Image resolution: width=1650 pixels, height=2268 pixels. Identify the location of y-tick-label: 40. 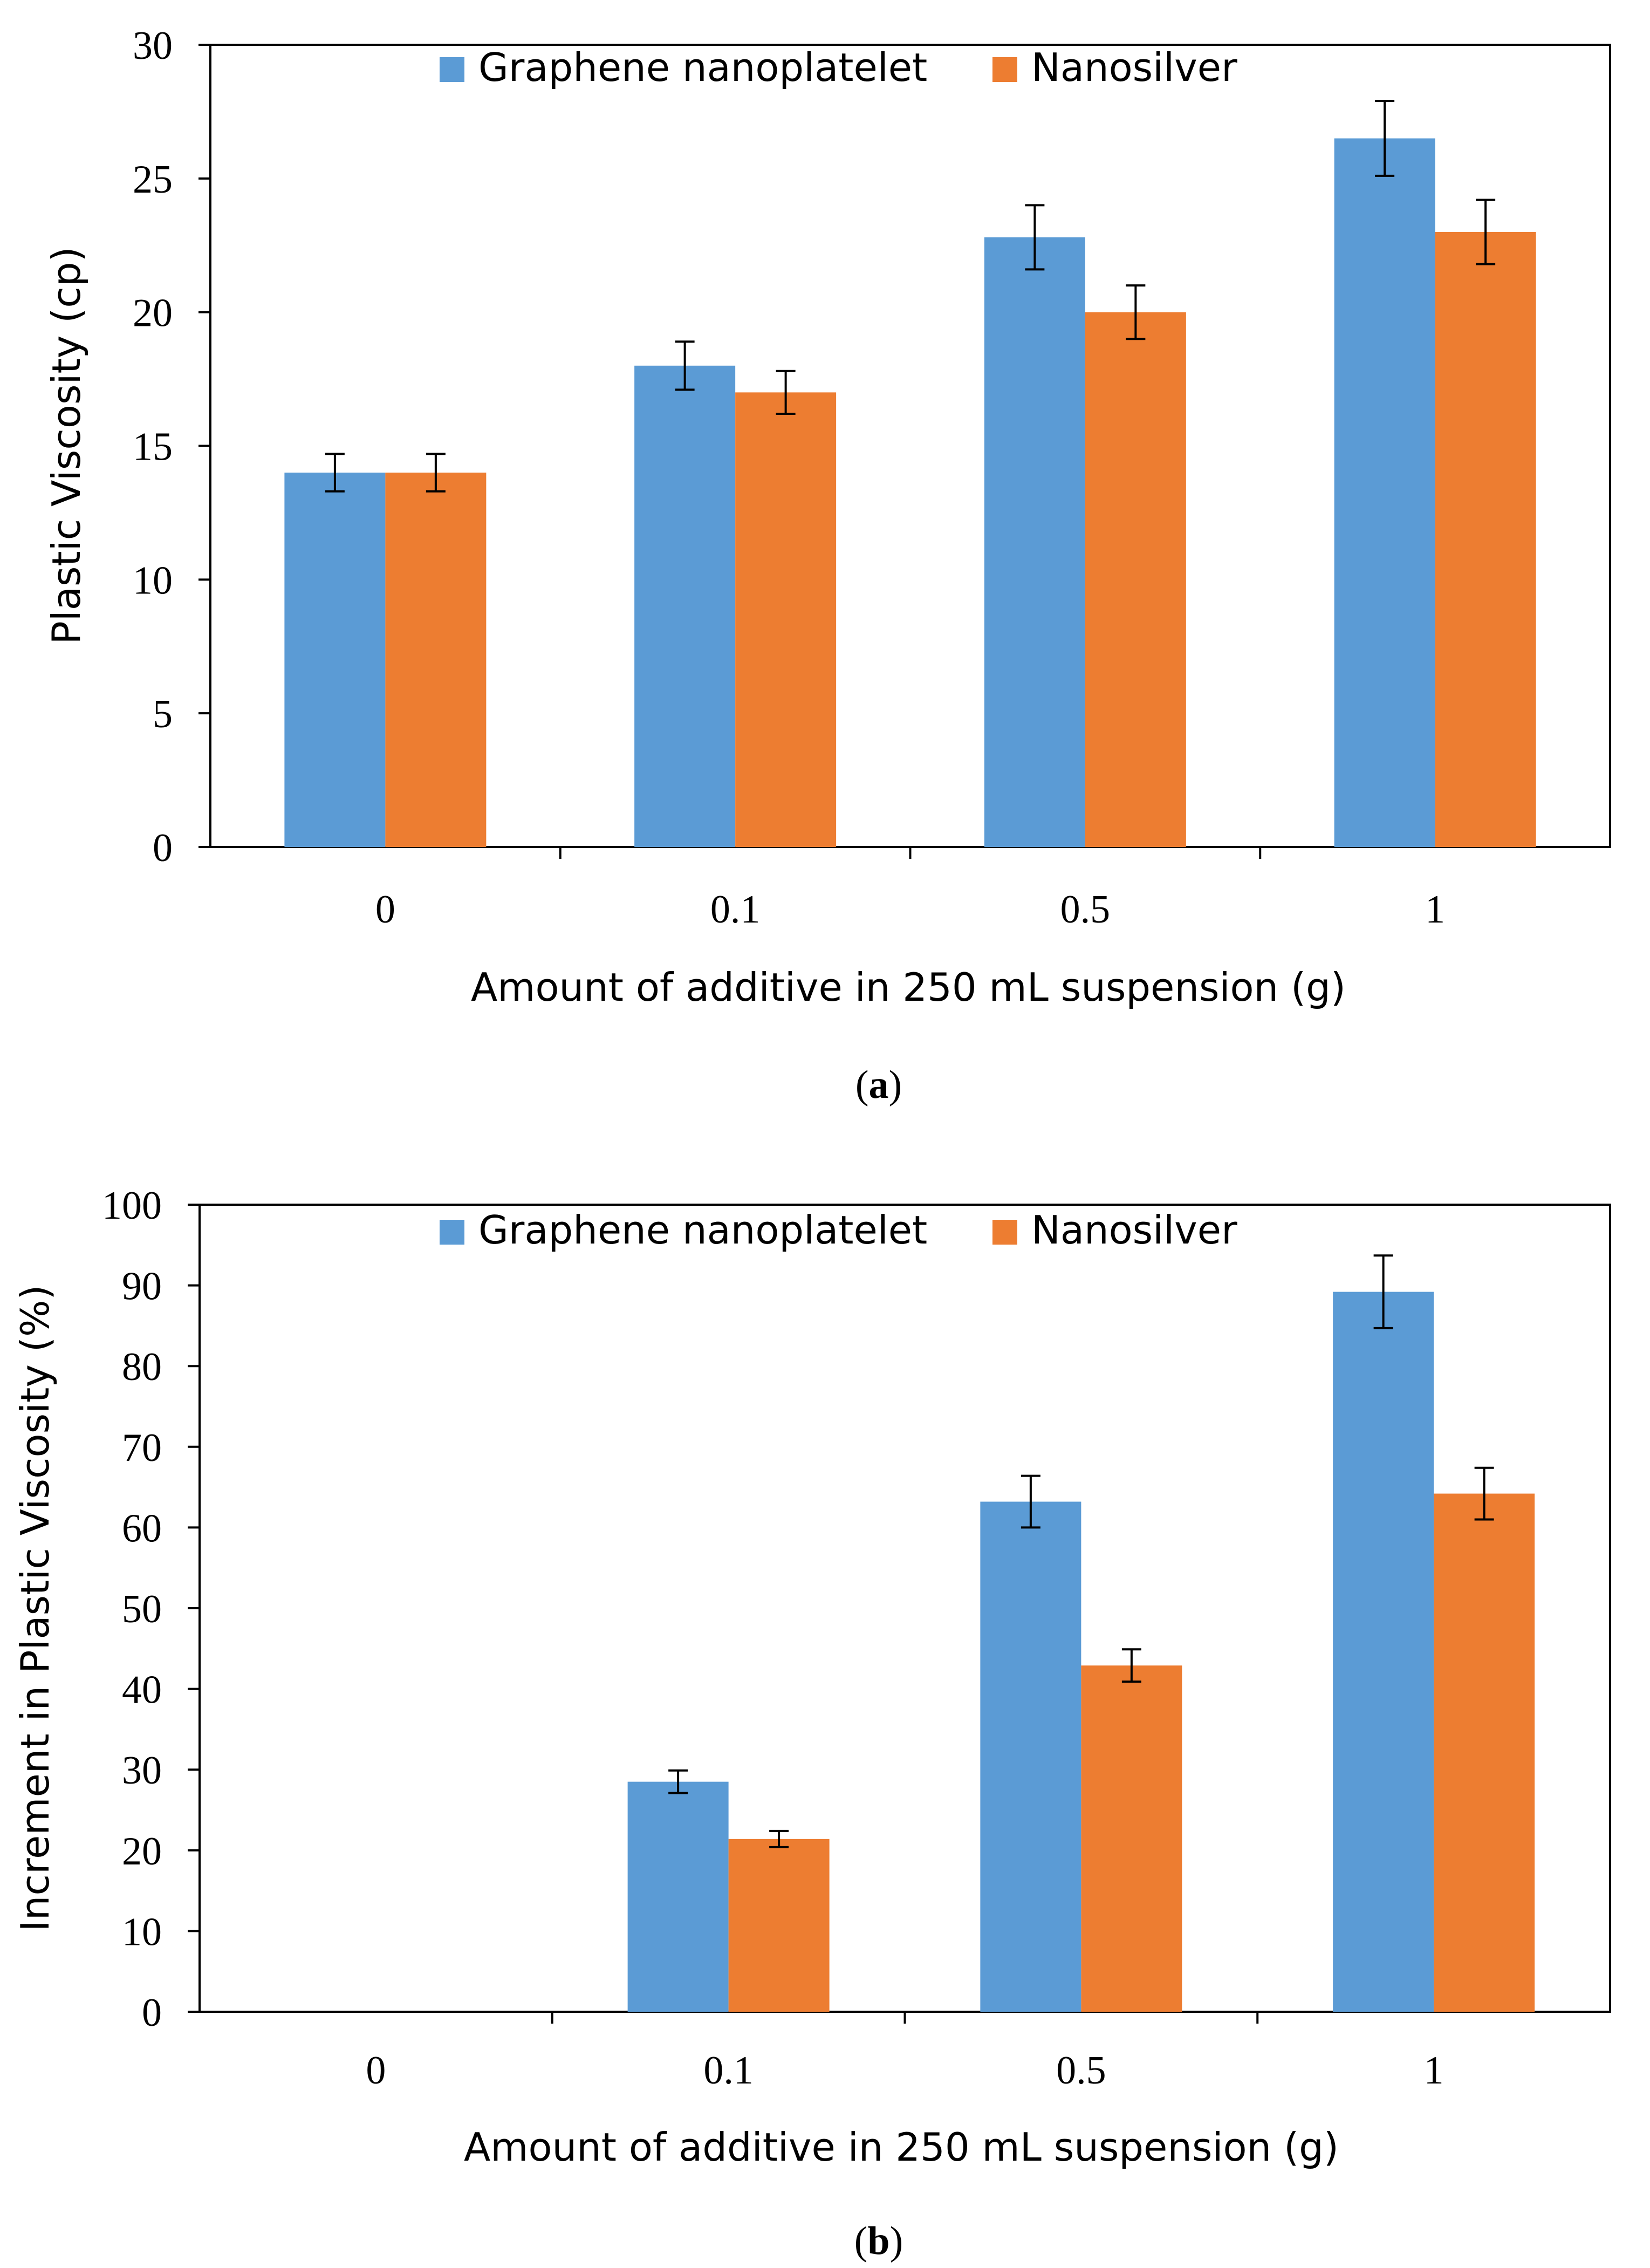
(142, 1690).